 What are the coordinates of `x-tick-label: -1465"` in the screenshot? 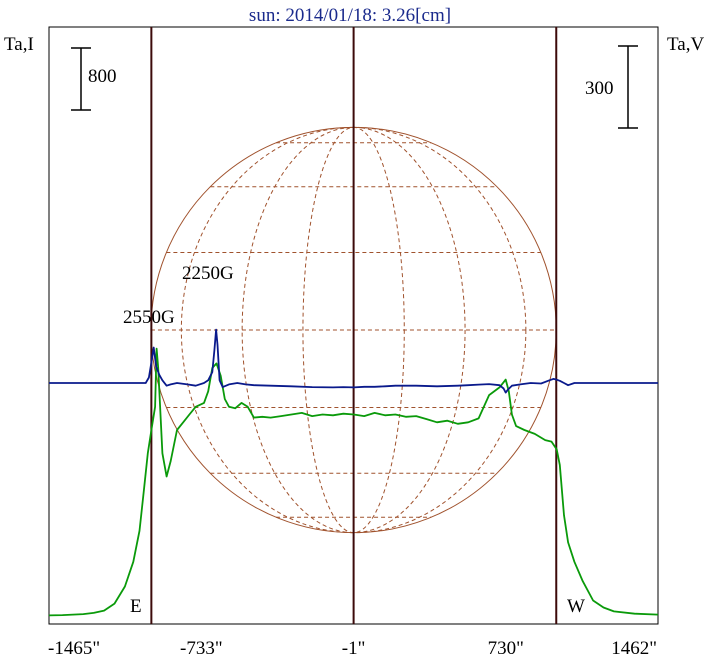 It's located at (74, 648).